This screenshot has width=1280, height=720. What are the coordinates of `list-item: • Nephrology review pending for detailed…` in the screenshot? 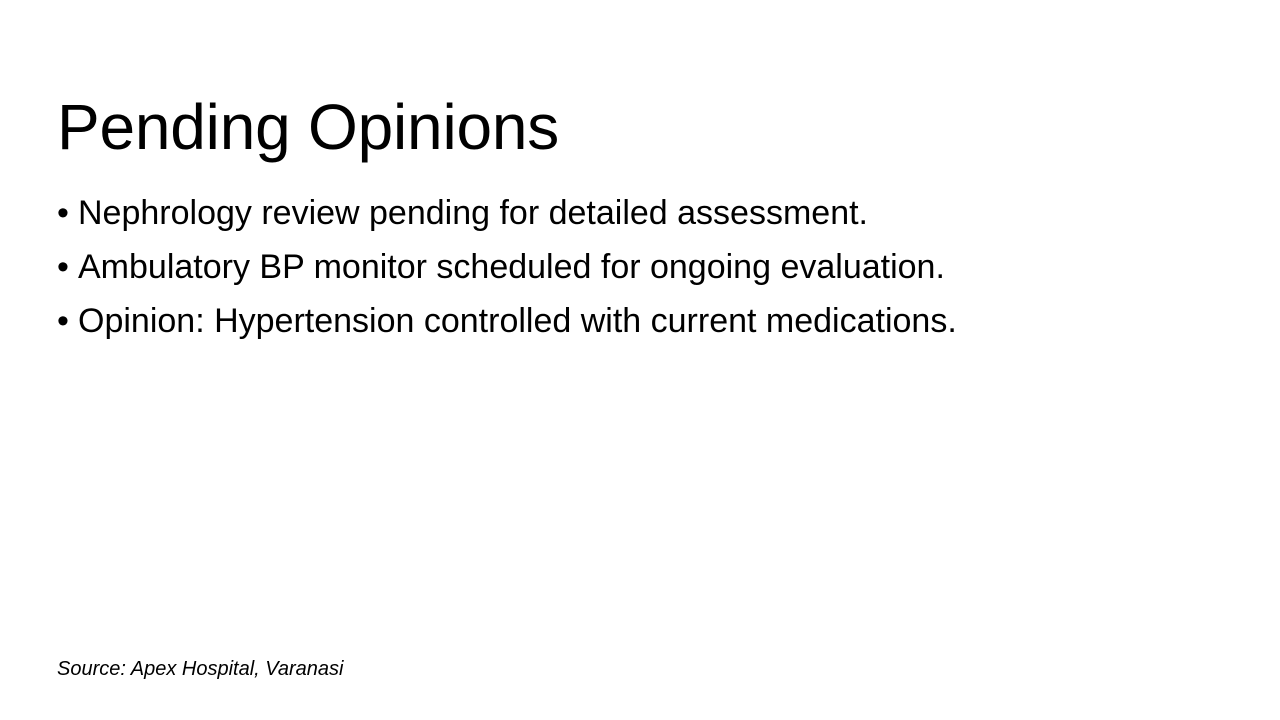 It's located at (642, 213).